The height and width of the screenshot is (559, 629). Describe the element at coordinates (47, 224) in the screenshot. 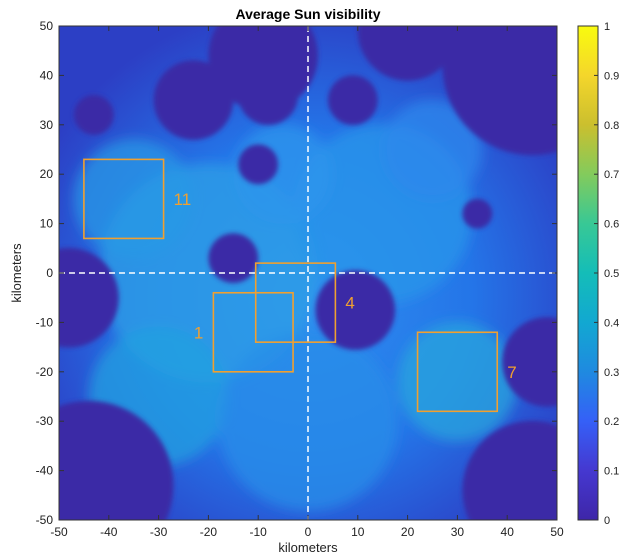

I see `y-tick-label: 10` at that location.